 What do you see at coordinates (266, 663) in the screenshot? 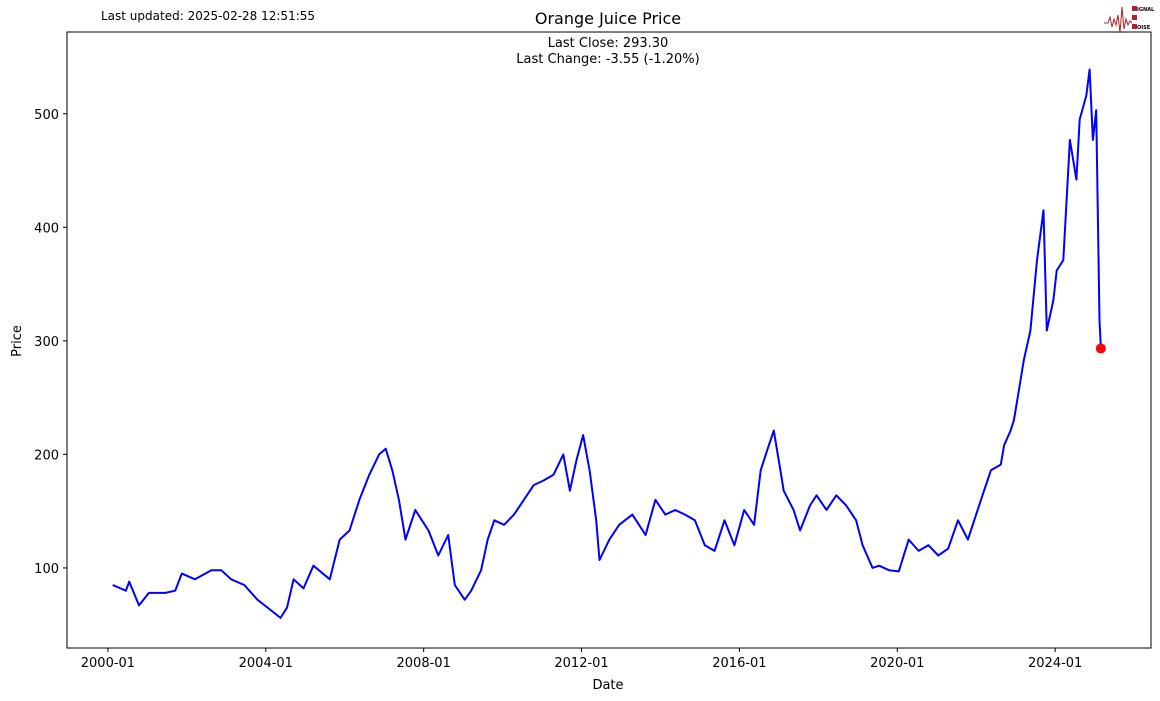
I see `x-tick-label: 2004-01` at bounding box center [266, 663].